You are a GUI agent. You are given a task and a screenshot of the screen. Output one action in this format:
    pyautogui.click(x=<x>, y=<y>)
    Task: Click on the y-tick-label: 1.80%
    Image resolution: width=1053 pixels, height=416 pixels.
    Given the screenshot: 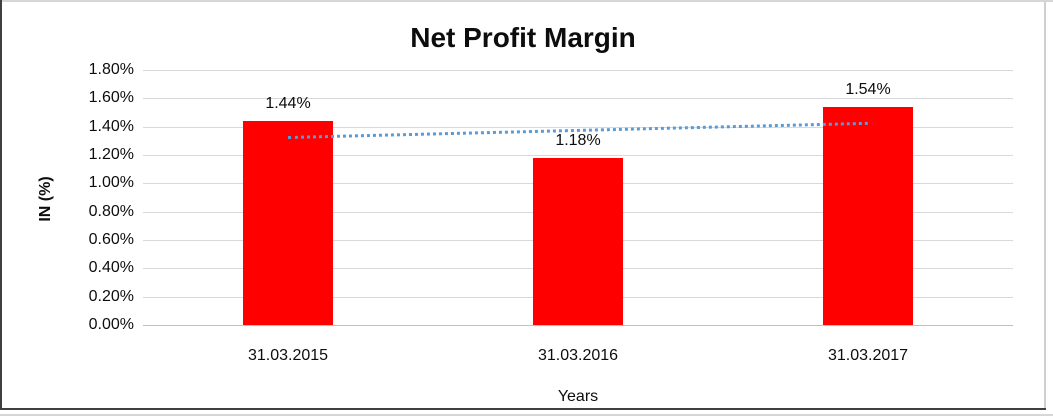 What is the action you would take?
    pyautogui.click(x=111, y=69)
    